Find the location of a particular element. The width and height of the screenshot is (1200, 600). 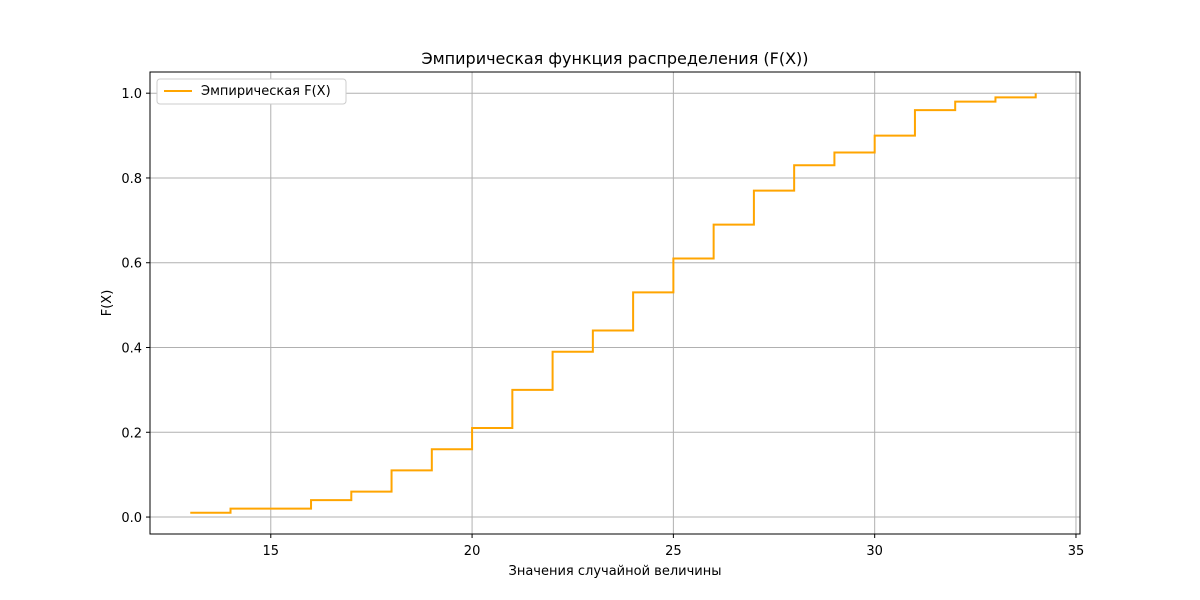

legend: Эмпирическая F(X) is located at coordinates (251, 91).